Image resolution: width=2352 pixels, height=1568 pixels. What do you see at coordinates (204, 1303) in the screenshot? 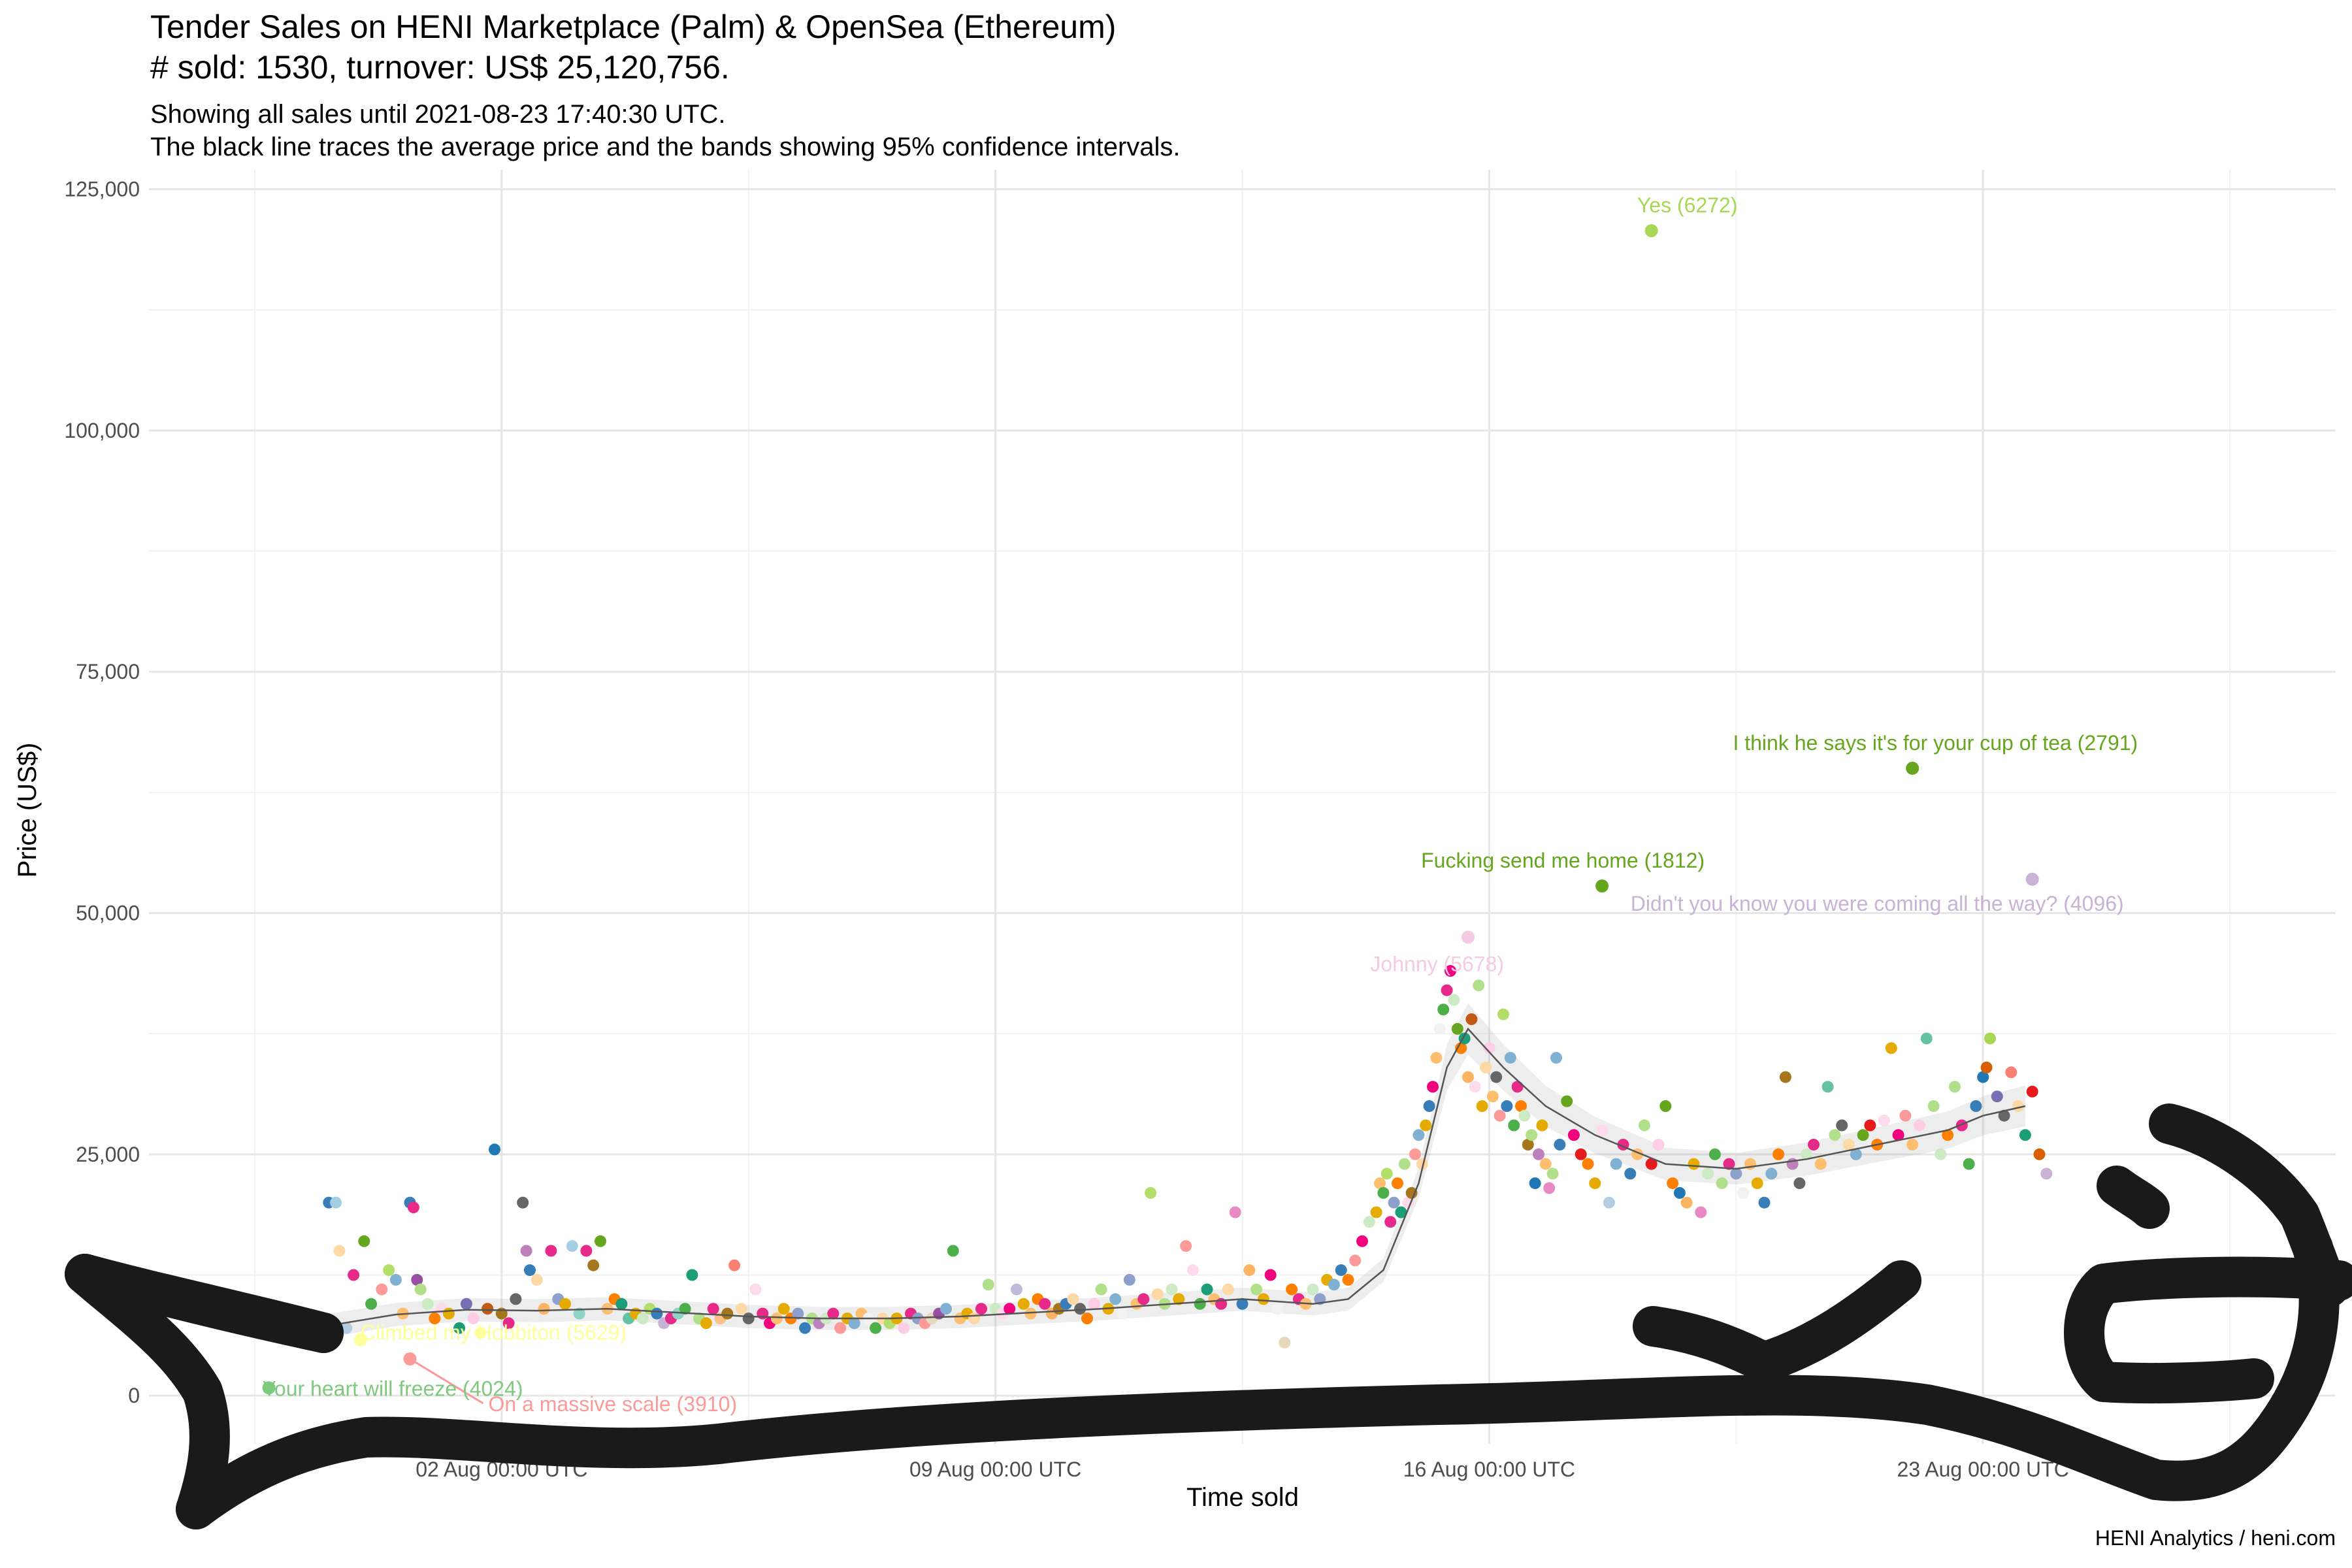
I see `scribble-stroke-top` at bounding box center [204, 1303].